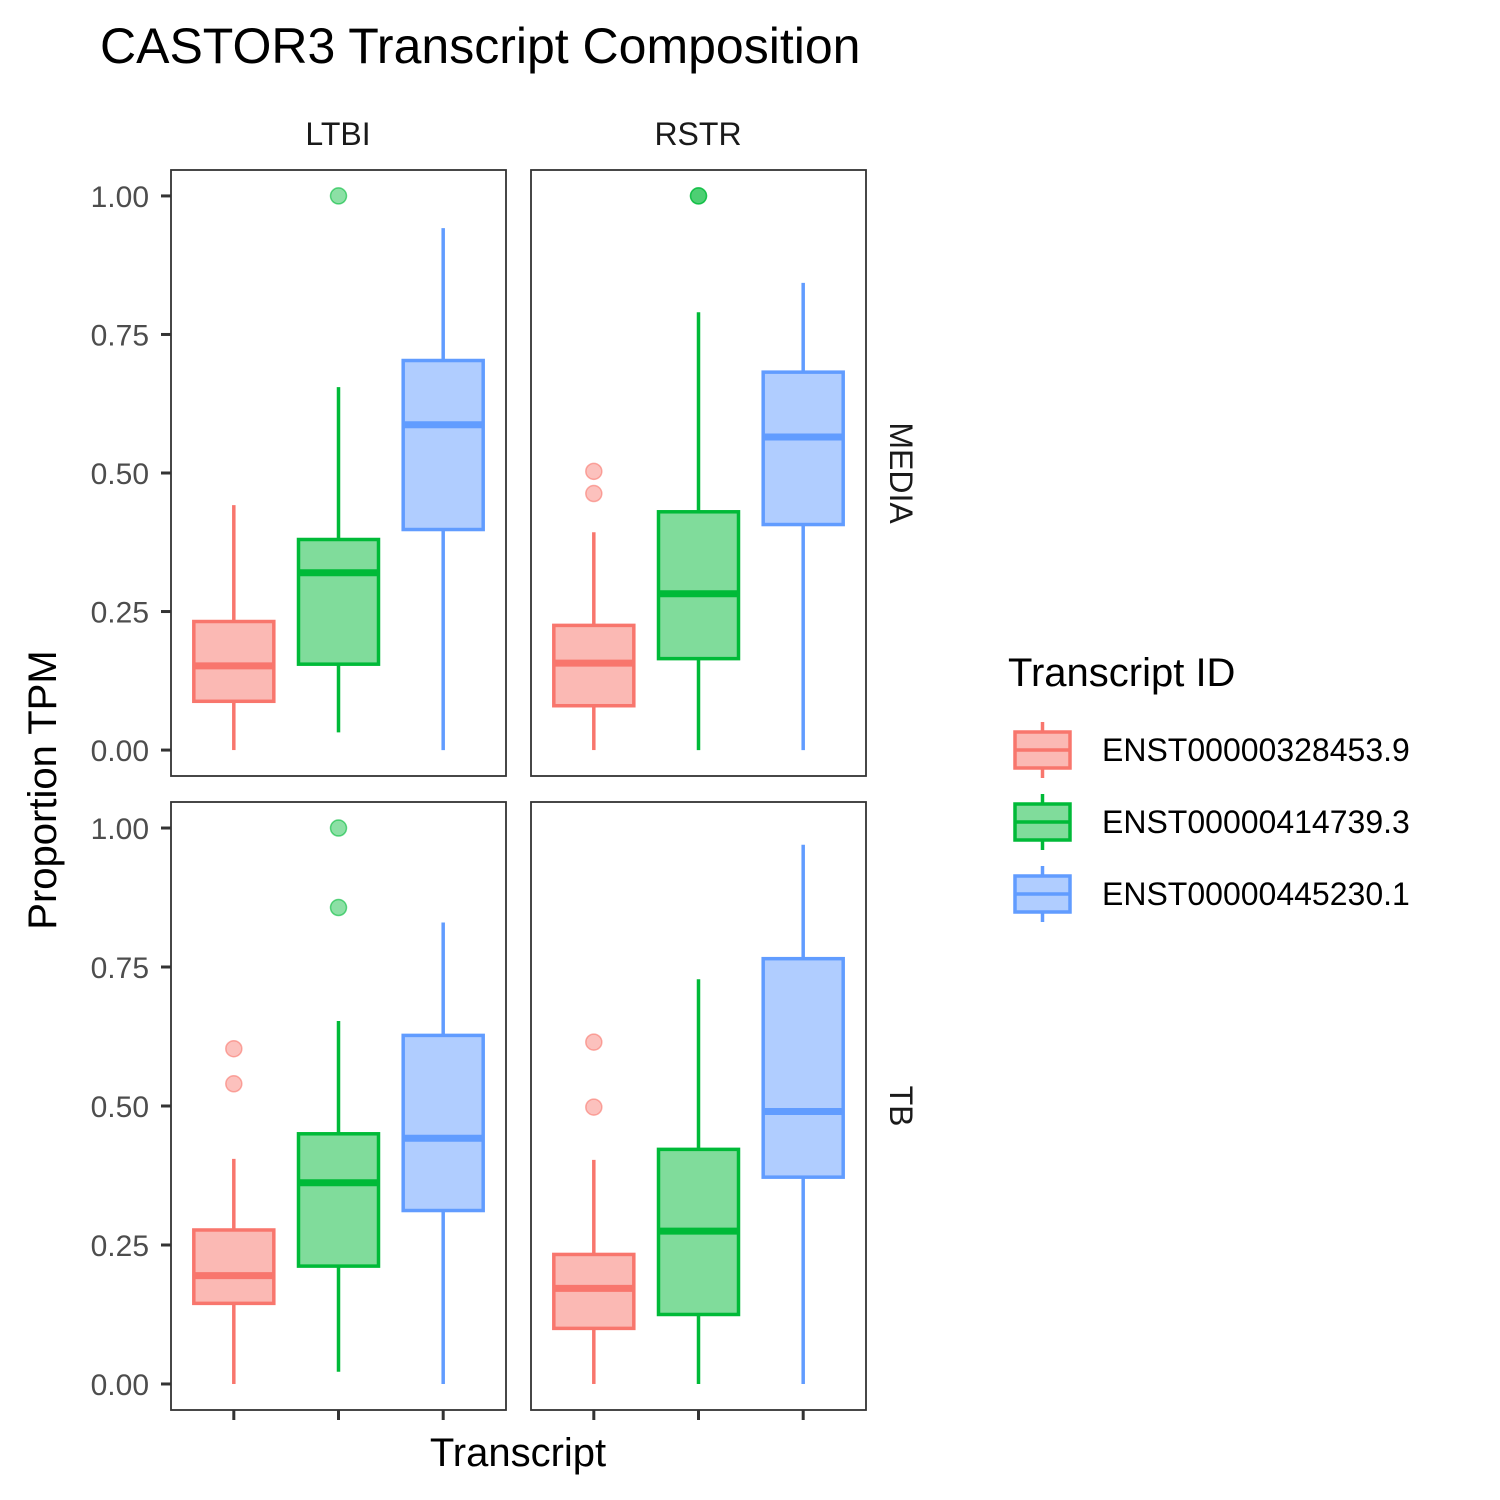 The height and width of the screenshot is (1500, 1500). I want to click on panel-ltbi-tb-y-tick-label-1: 0.25, so click(120, 1246).